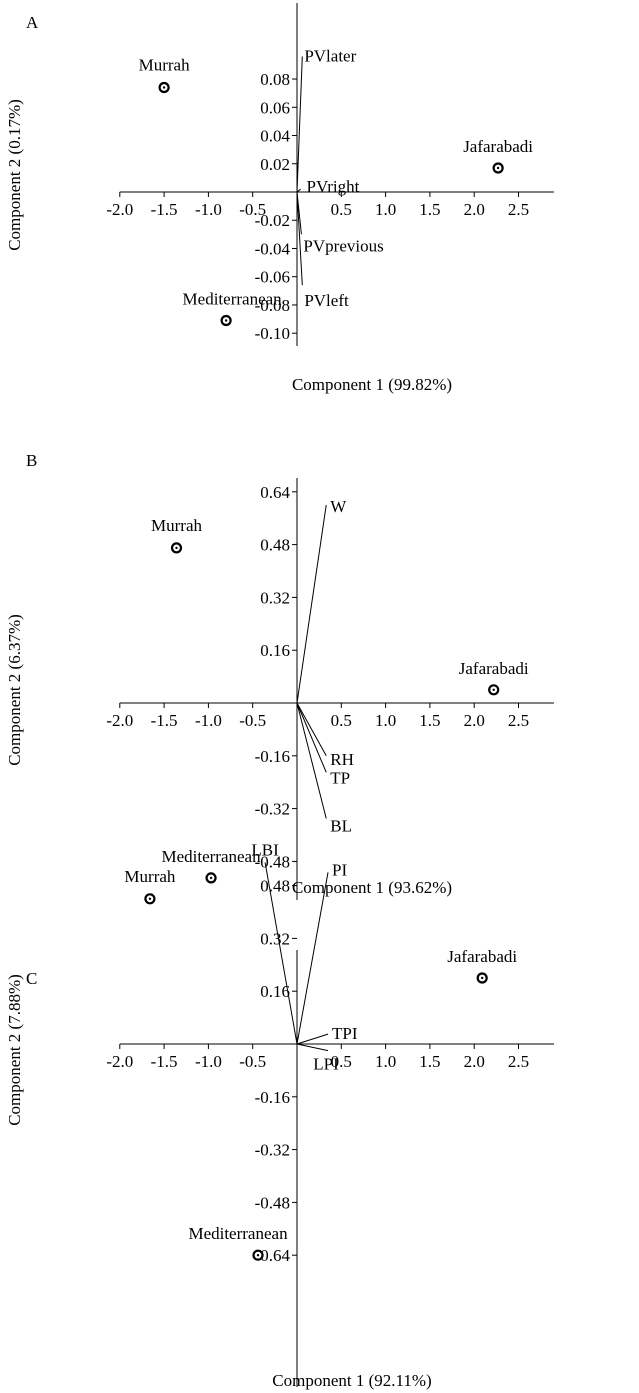 This screenshot has width=639, height=1393. What do you see at coordinates (275, 492) in the screenshot?
I see `y-tick-label: 0.64` at bounding box center [275, 492].